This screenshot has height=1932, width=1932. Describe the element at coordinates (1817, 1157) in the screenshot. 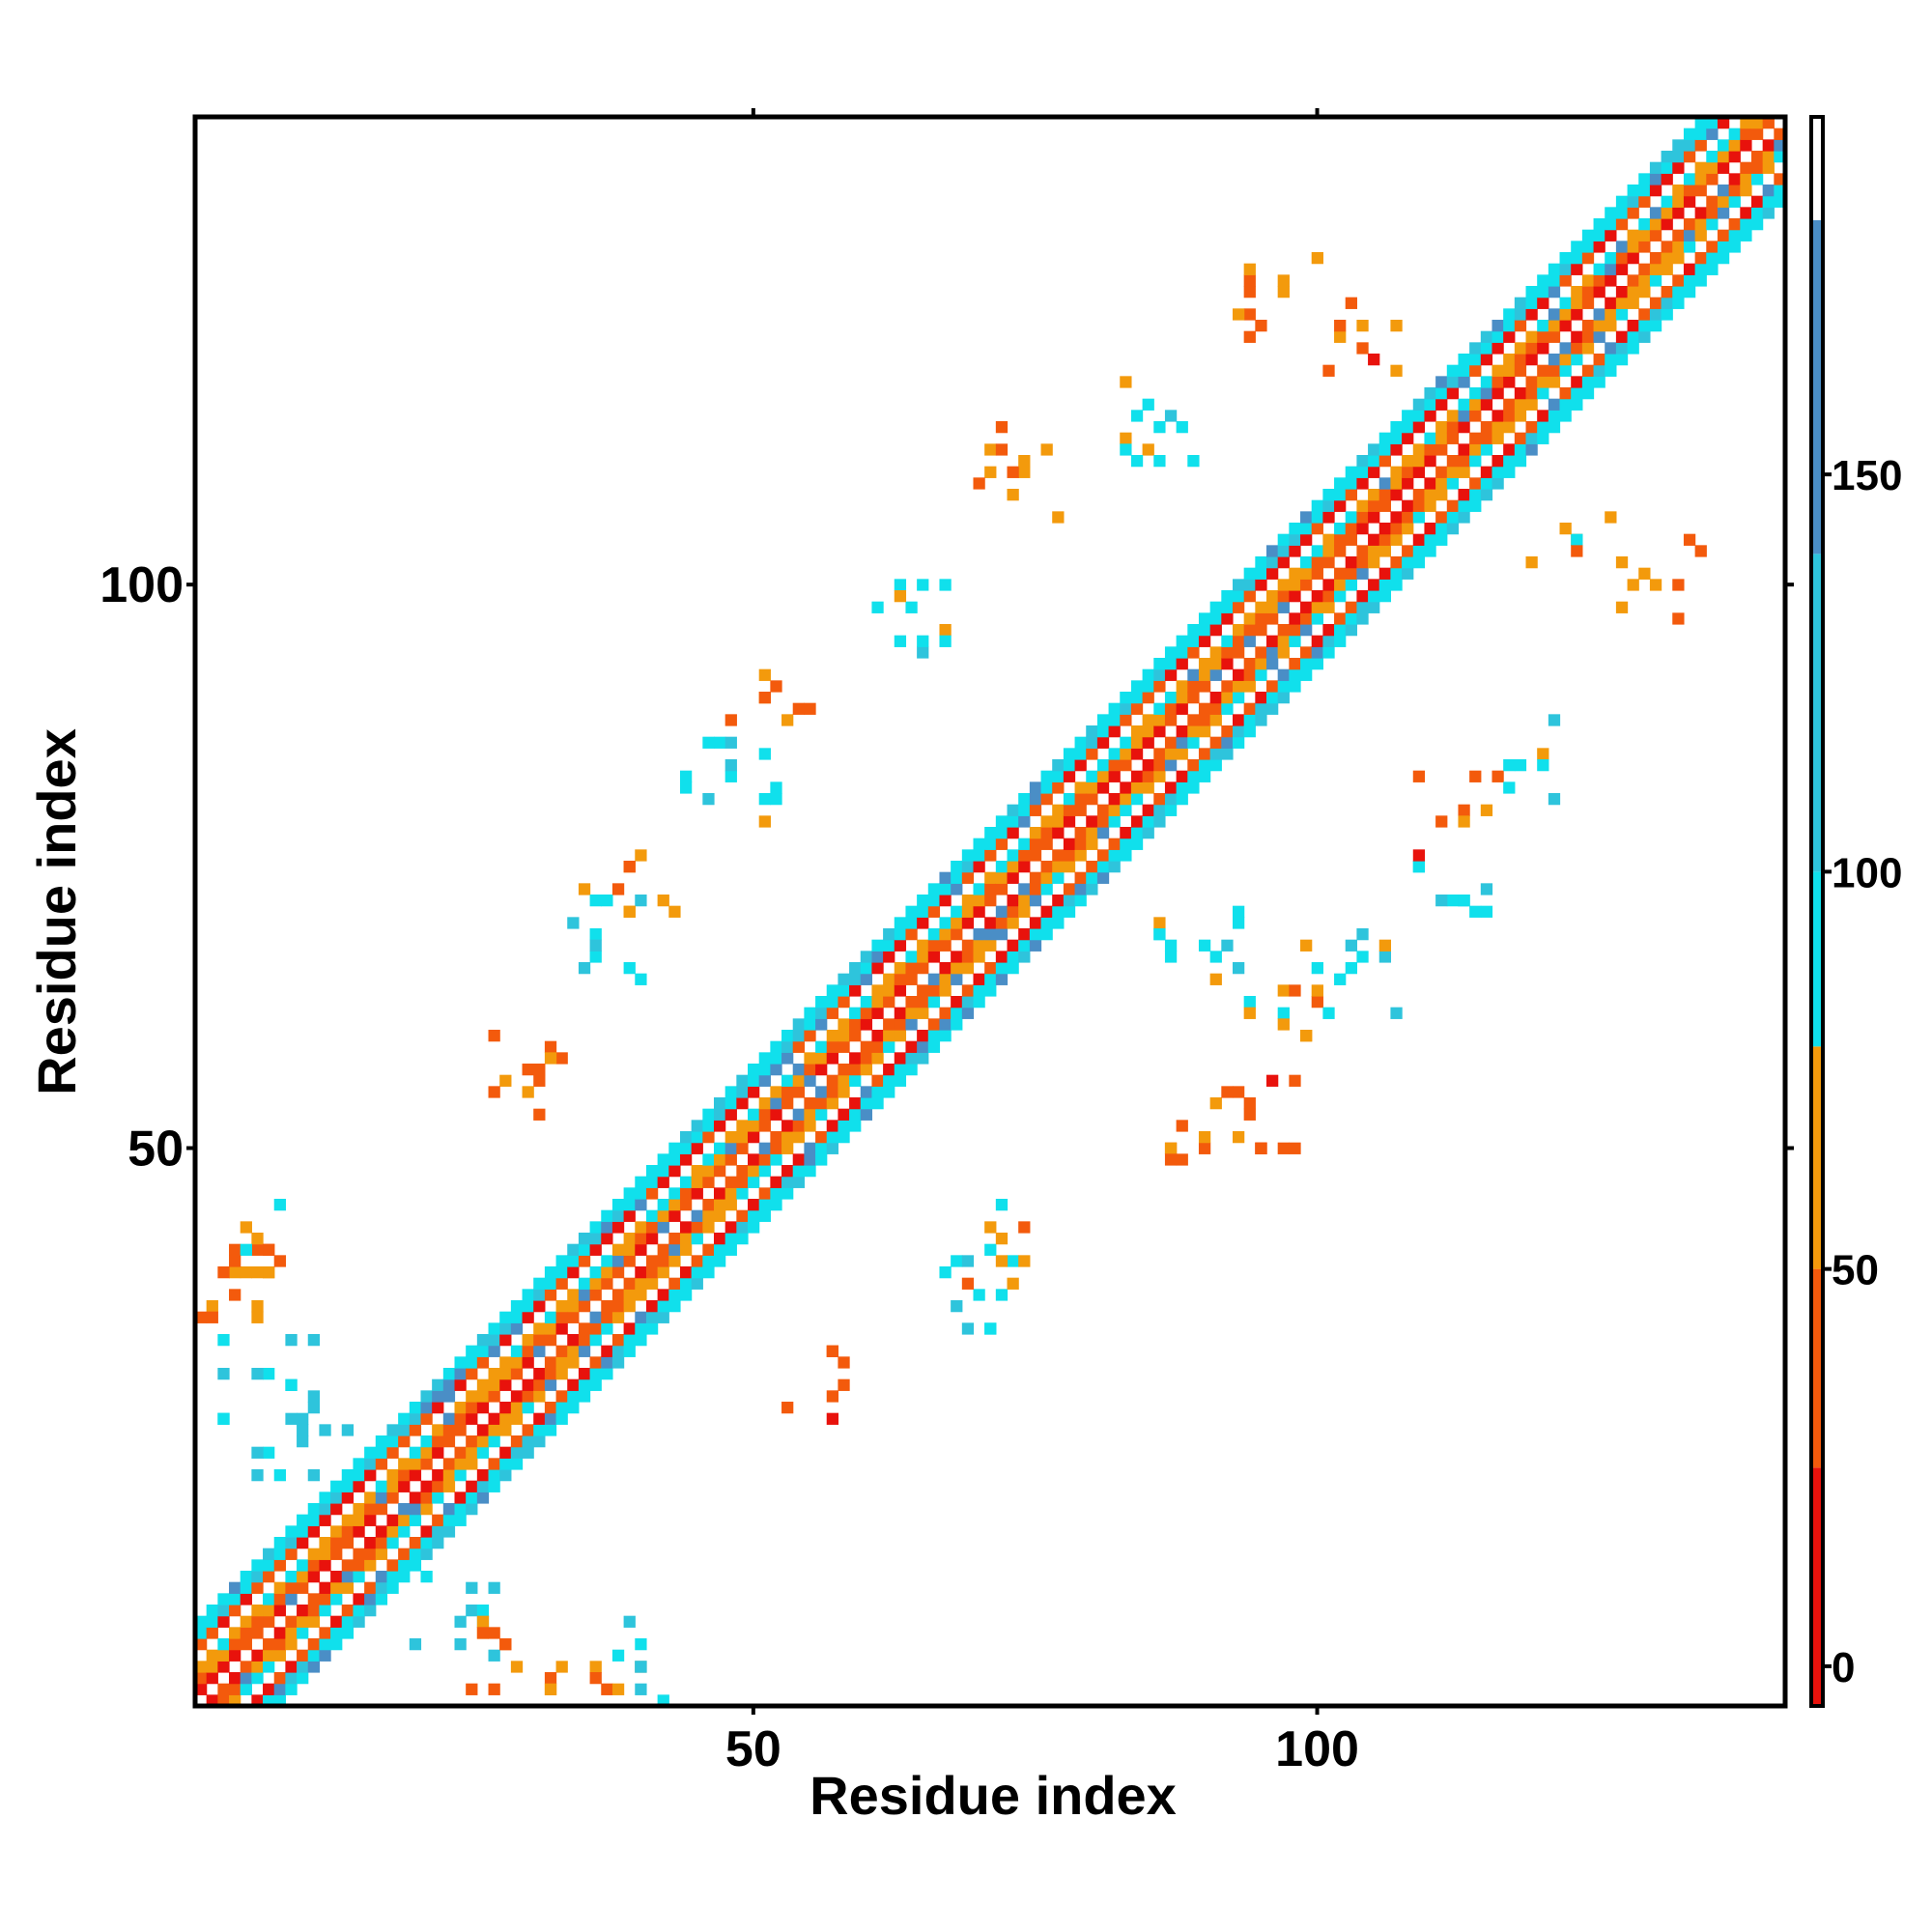

I see `colorbar-band` at that location.